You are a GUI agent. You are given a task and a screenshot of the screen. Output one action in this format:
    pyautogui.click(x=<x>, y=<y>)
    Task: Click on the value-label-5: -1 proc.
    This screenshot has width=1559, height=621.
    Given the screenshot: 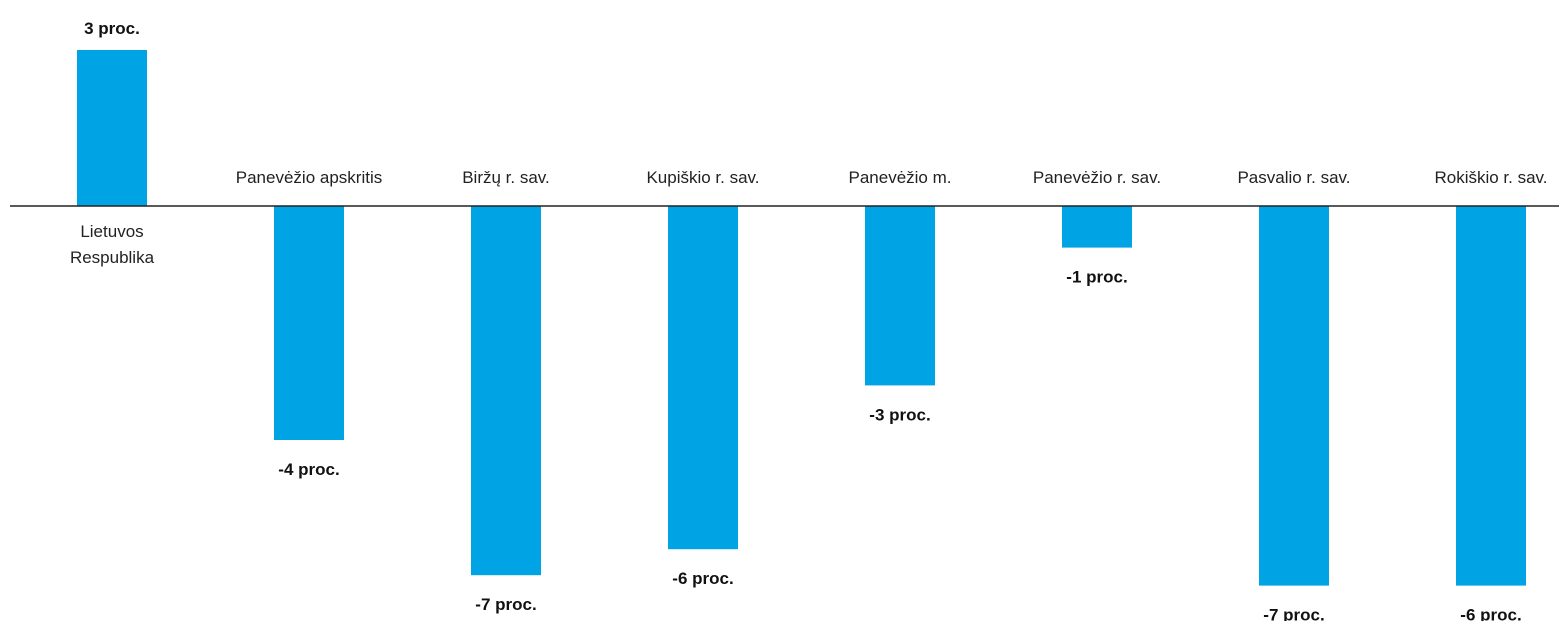 What is the action you would take?
    pyautogui.click(x=1096, y=277)
    